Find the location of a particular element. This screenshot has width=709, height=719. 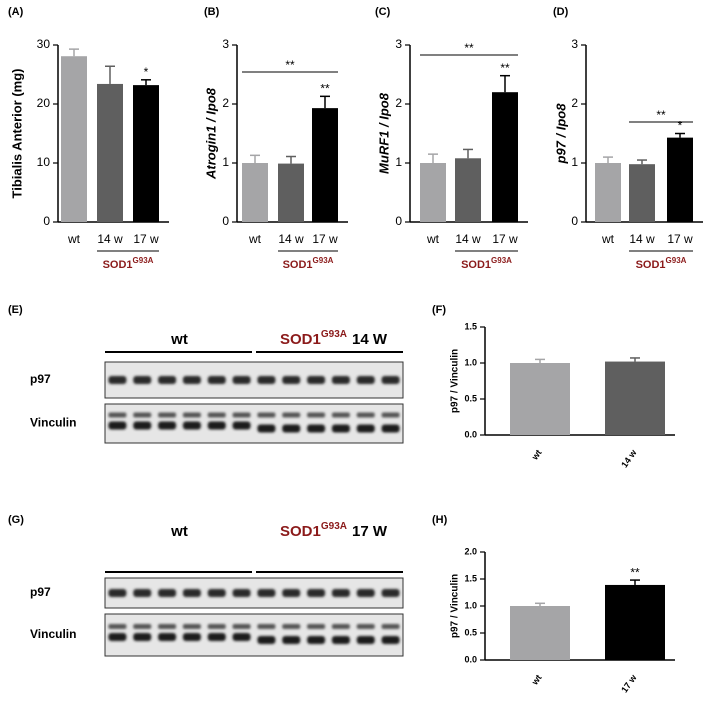

y-tick-label: 1.5 is located at coordinates (470, 578).